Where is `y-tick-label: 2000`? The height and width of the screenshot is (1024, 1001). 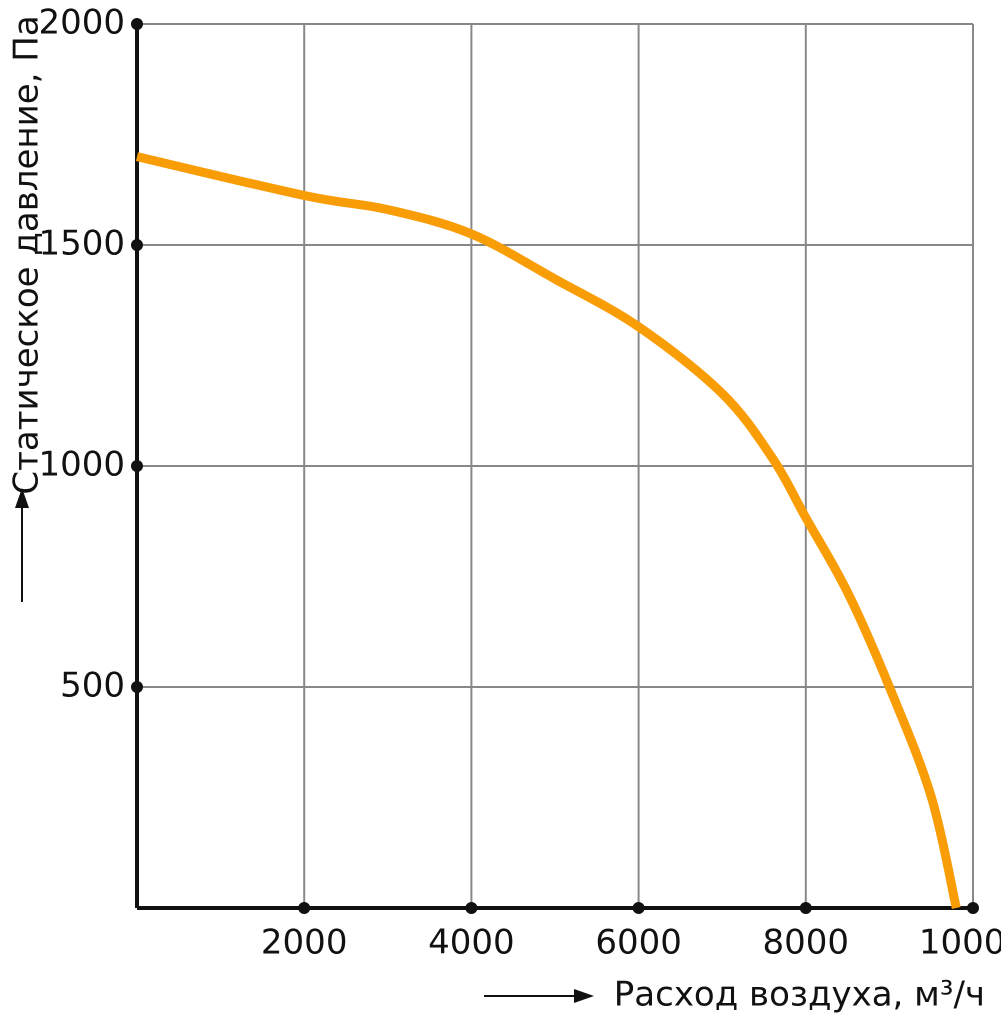
y-tick-label: 2000 is located at coordinates (81, 23).